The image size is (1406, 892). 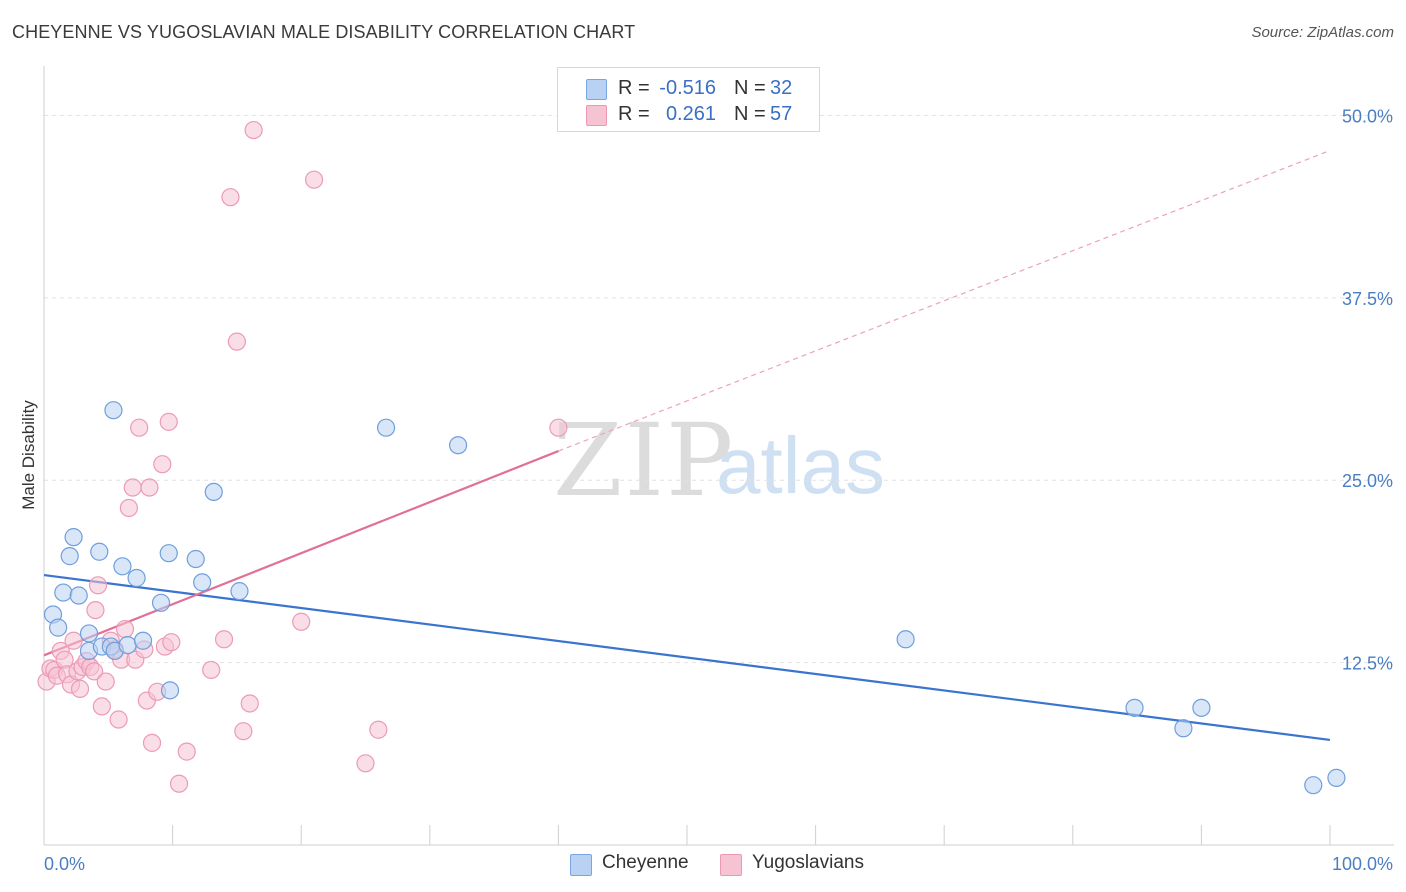 What do you see at coordinates (781, 114) in the screenshot?
I see `legend-n-value: 57` at bounding box center [781, 114].